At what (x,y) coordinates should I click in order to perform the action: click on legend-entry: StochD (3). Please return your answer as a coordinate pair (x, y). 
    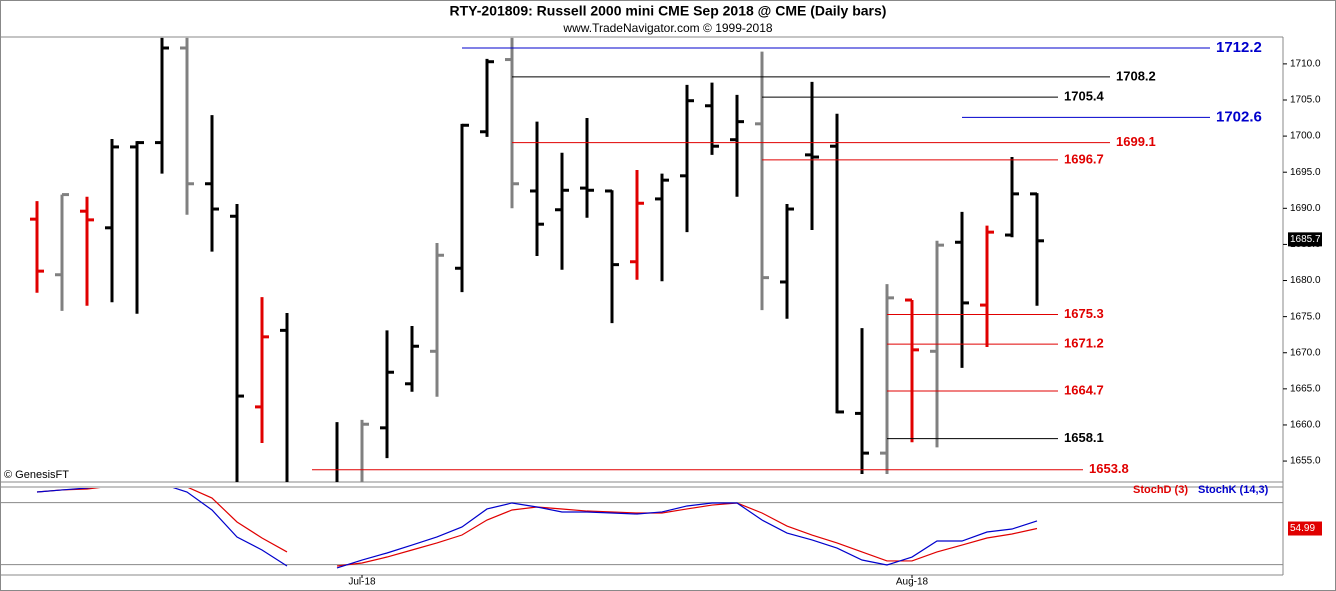
    Looking at the image, I should click on (1160, 490).